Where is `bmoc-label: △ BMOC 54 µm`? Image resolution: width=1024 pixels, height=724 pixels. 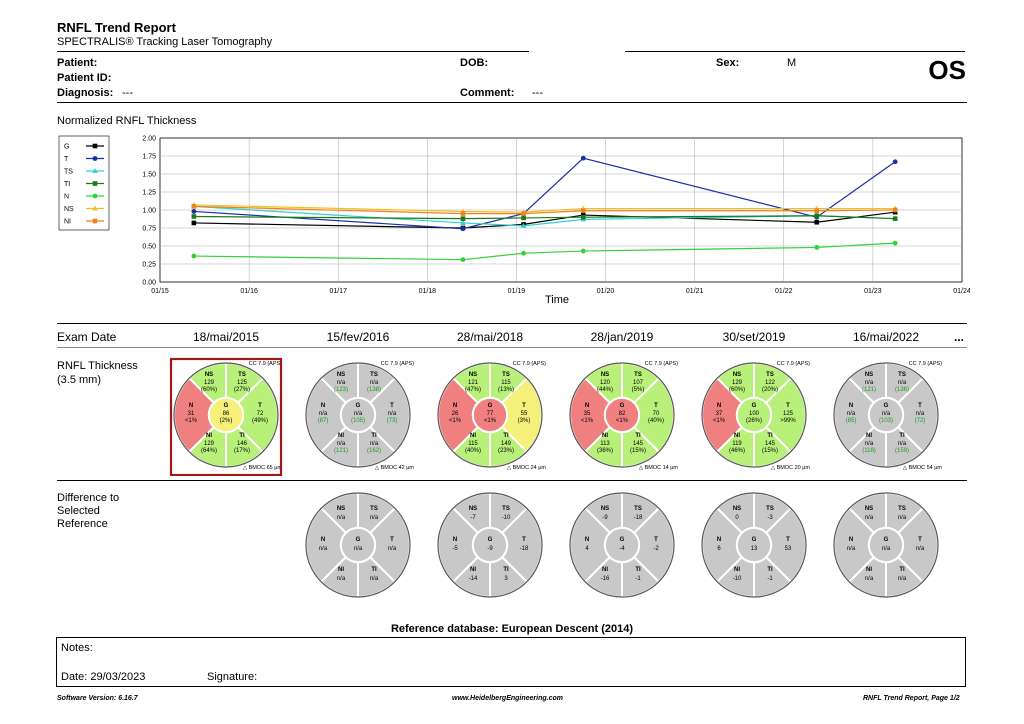 bmoc-label: △ BMOC 54 µm is located at coordinates (923, 468).